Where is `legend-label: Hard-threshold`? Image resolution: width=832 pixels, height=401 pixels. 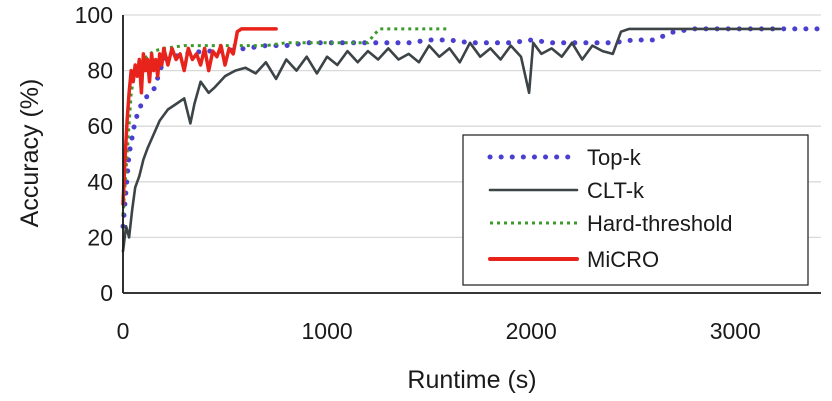 legend-label: Hard-threshold is located at coordinates (660, 223).